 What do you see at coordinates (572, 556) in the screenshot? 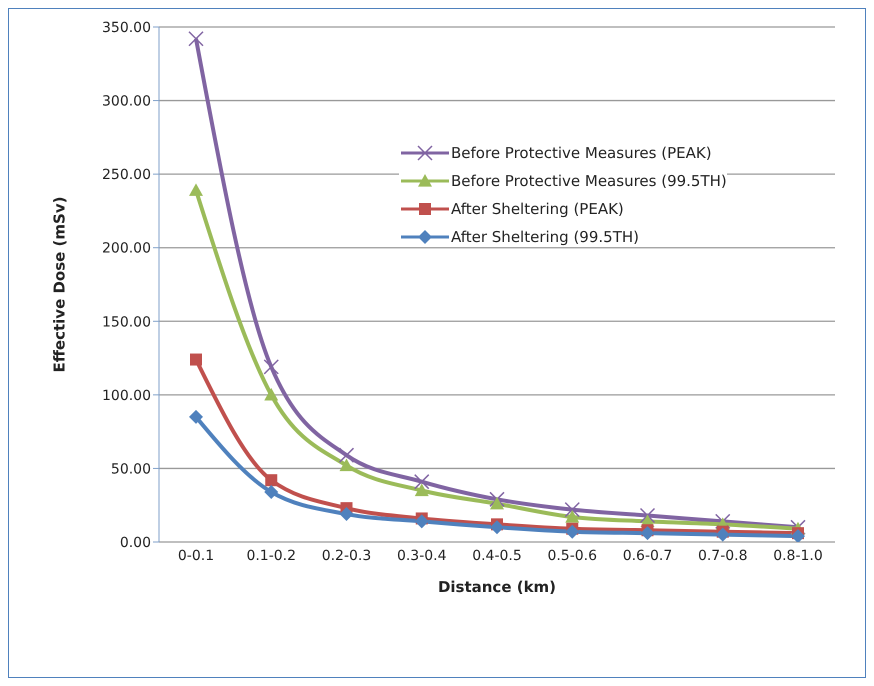
I see `x-tick-label: 0.5-0.6` at bounding box center [572, 556].